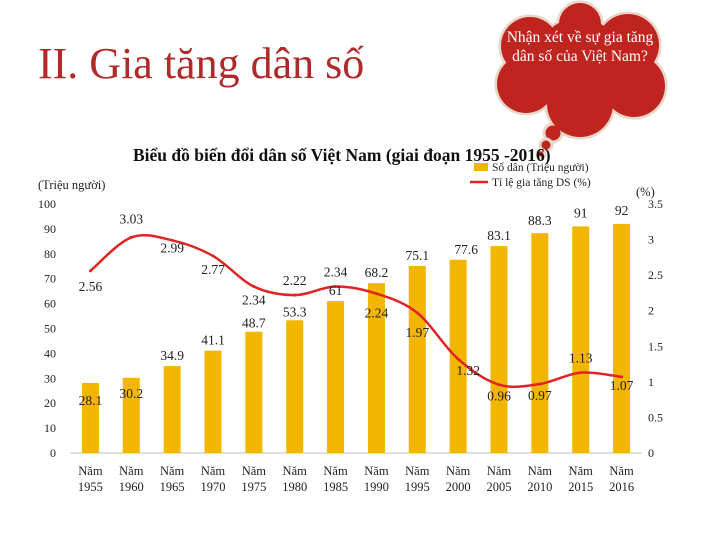  I want to click on x-tick-label: Năm 1990, so click(376, 479).